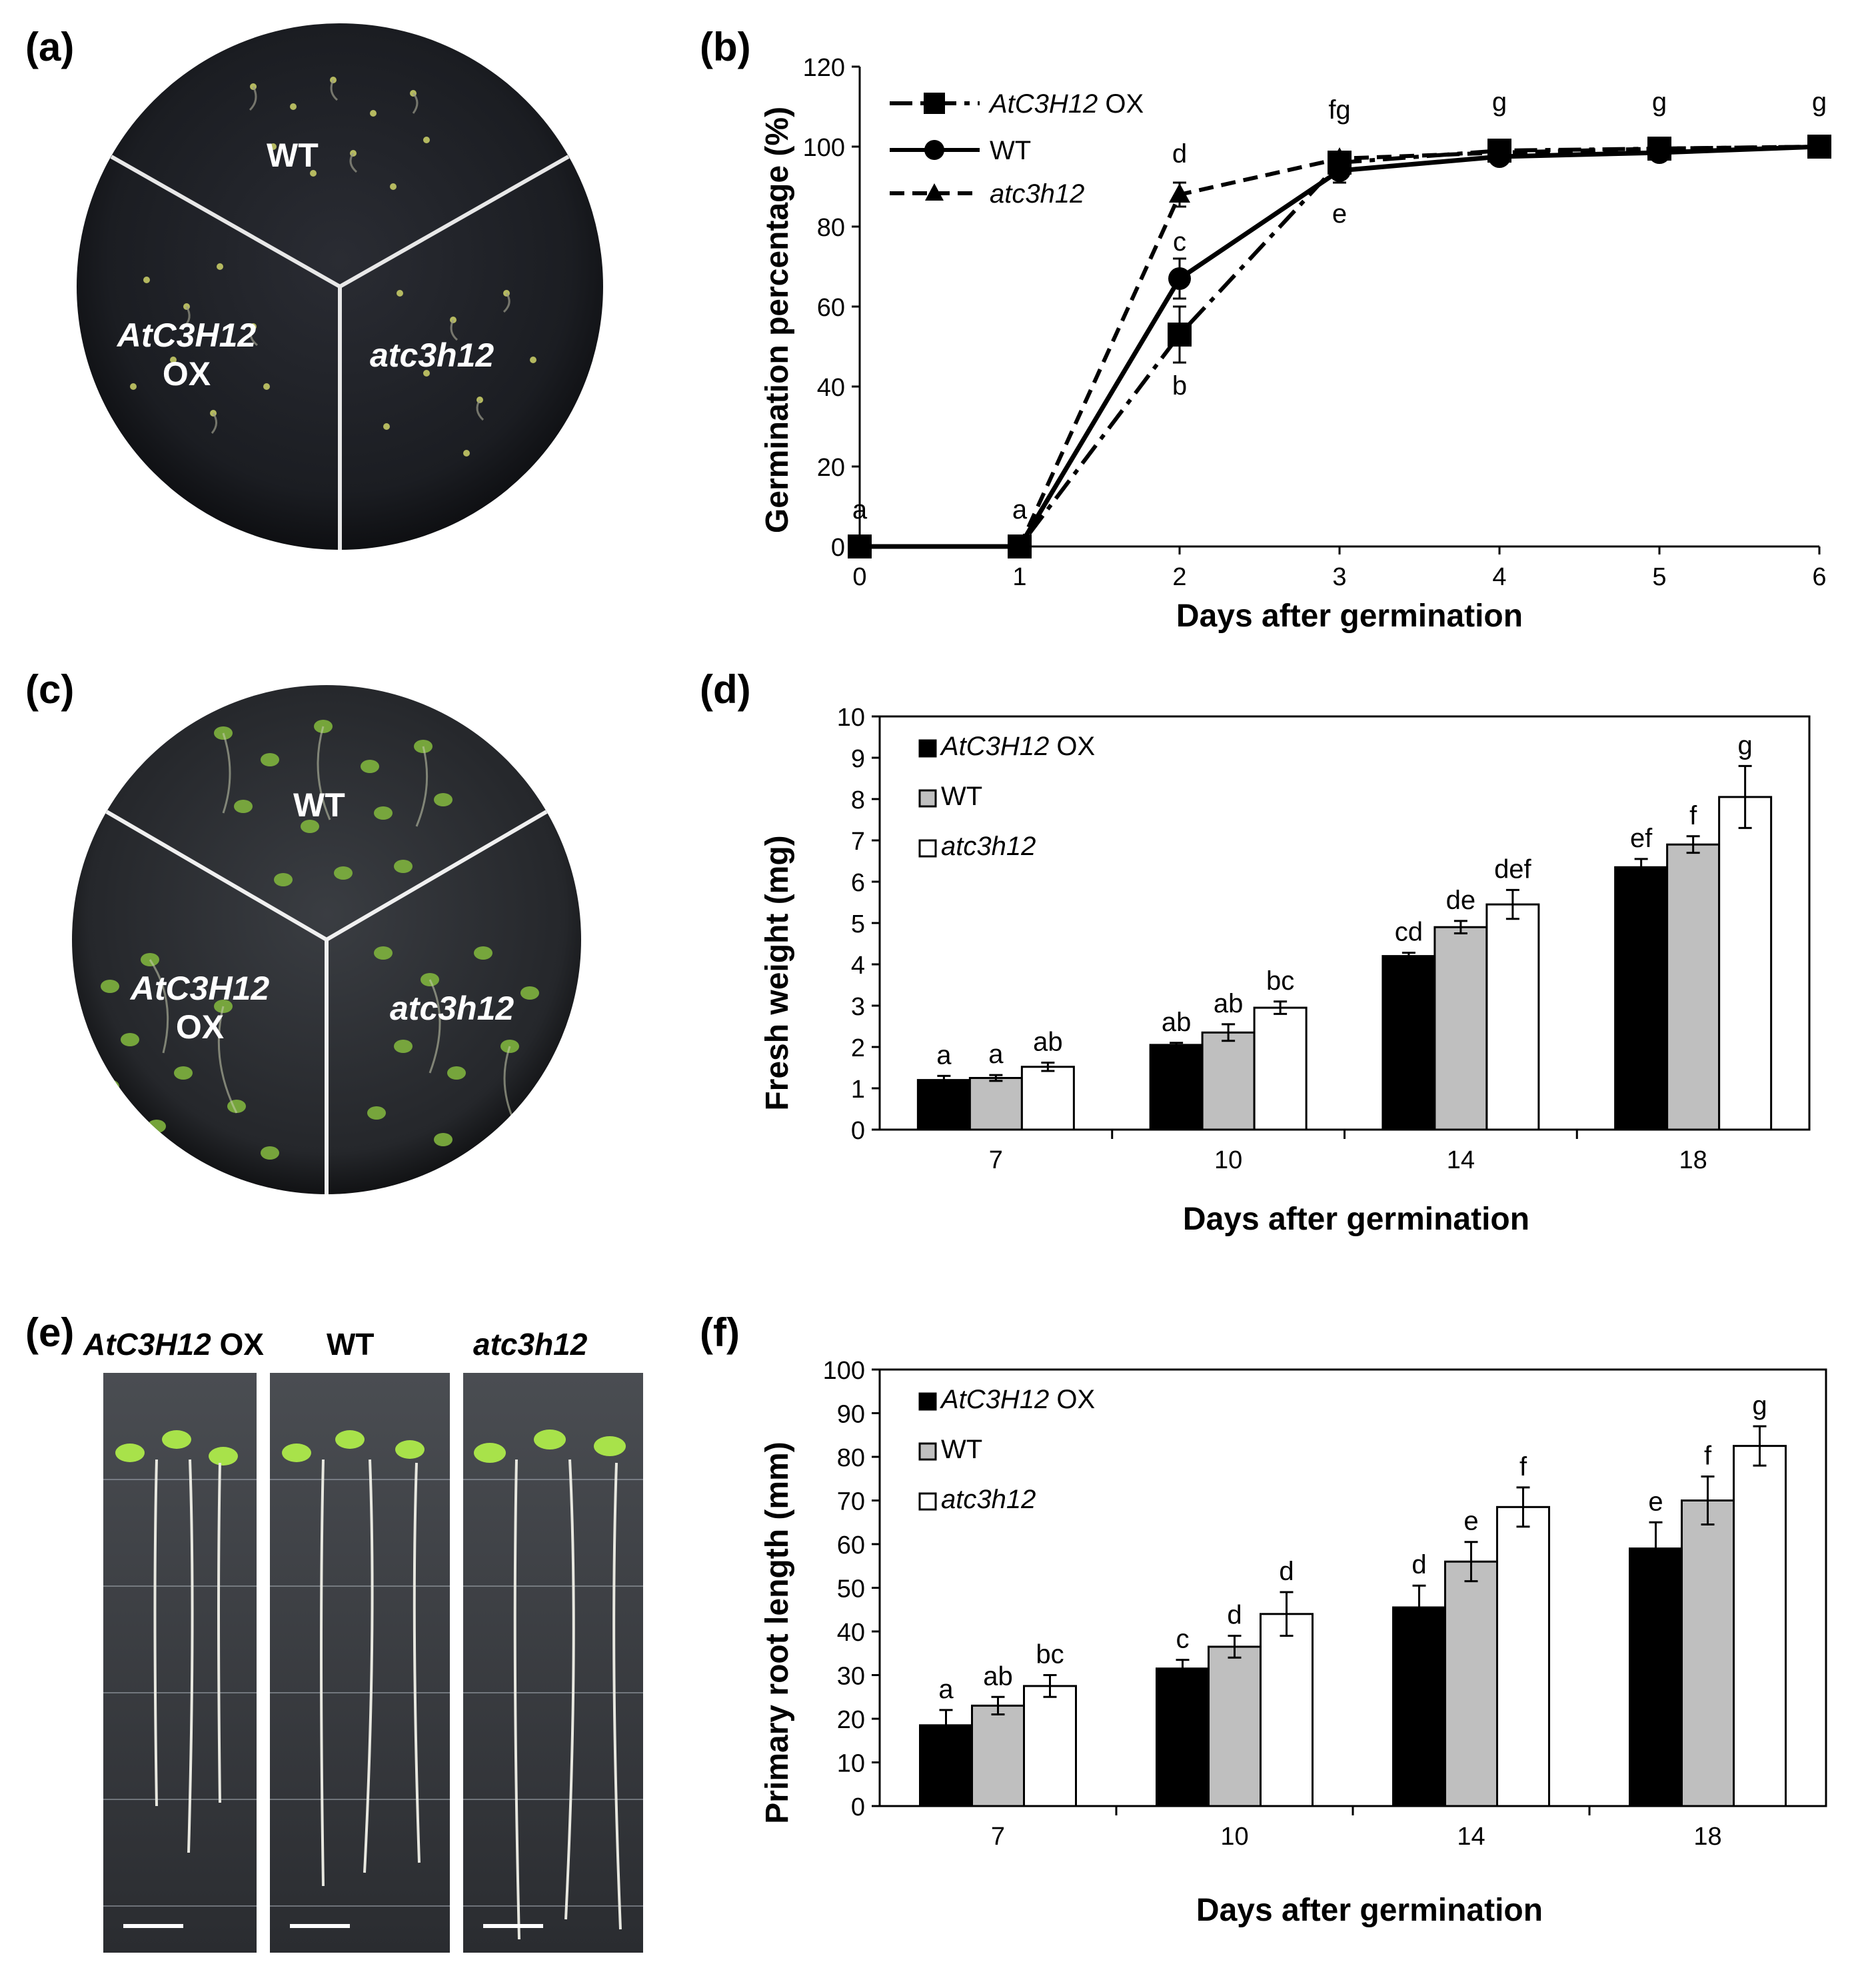 This screenshot has width=1876, height=1966. What do you see at coordinates (1409, 933) in the screenshot?
I see `significance-letter-d: cd` at bounding box center [1409, 933].